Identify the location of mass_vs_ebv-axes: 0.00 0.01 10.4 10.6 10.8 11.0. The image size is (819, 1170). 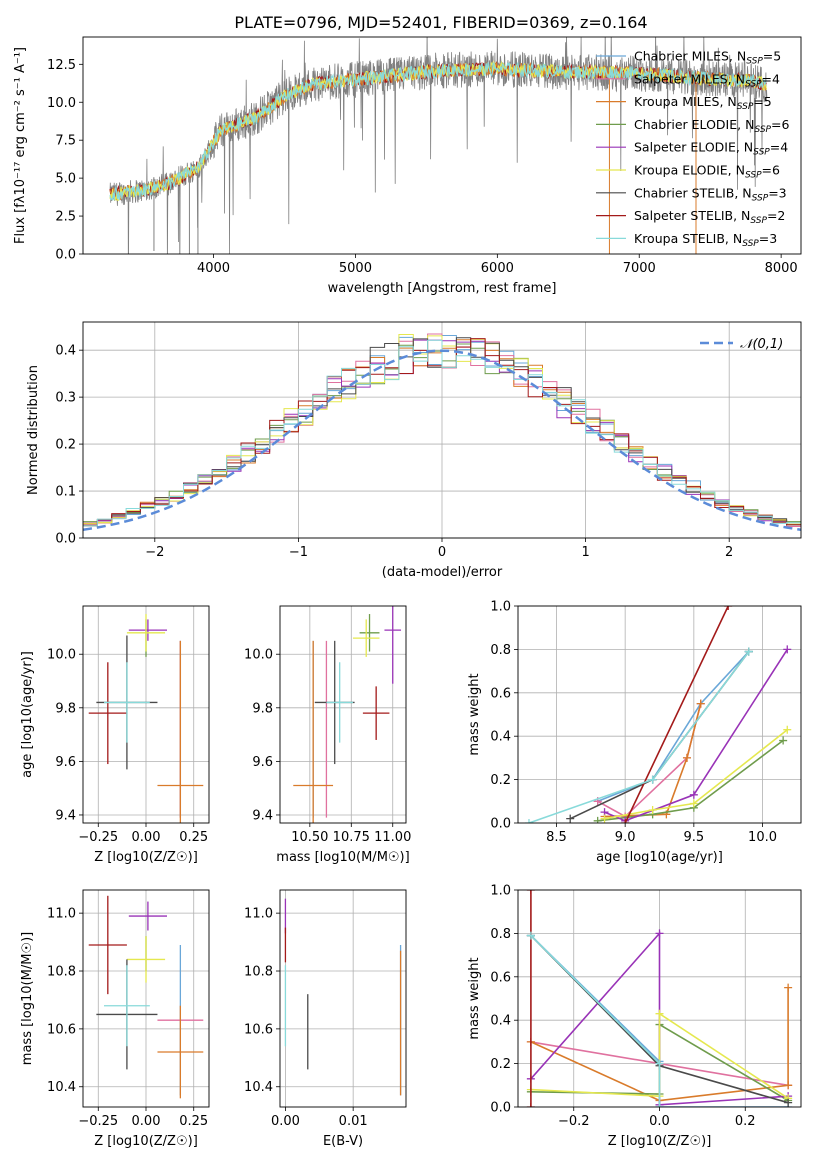
(325, 1009).